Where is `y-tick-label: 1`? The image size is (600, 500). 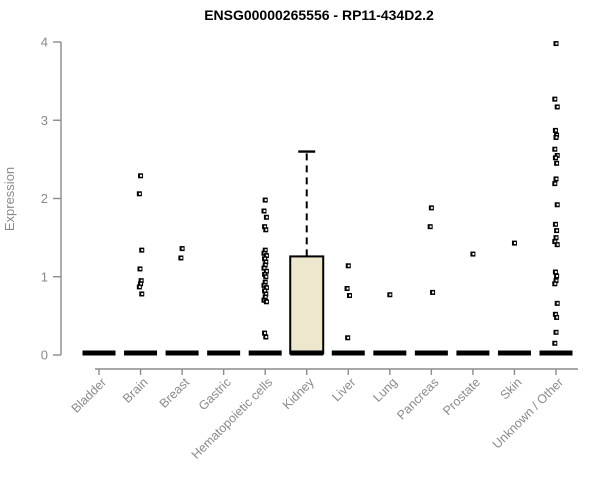 y-tick-label: 1 is located at coordinates (44, 276).